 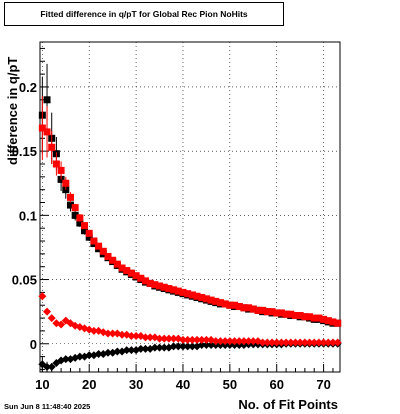 I want to click on y-tick-label: 0, so click(x=33, y=344).